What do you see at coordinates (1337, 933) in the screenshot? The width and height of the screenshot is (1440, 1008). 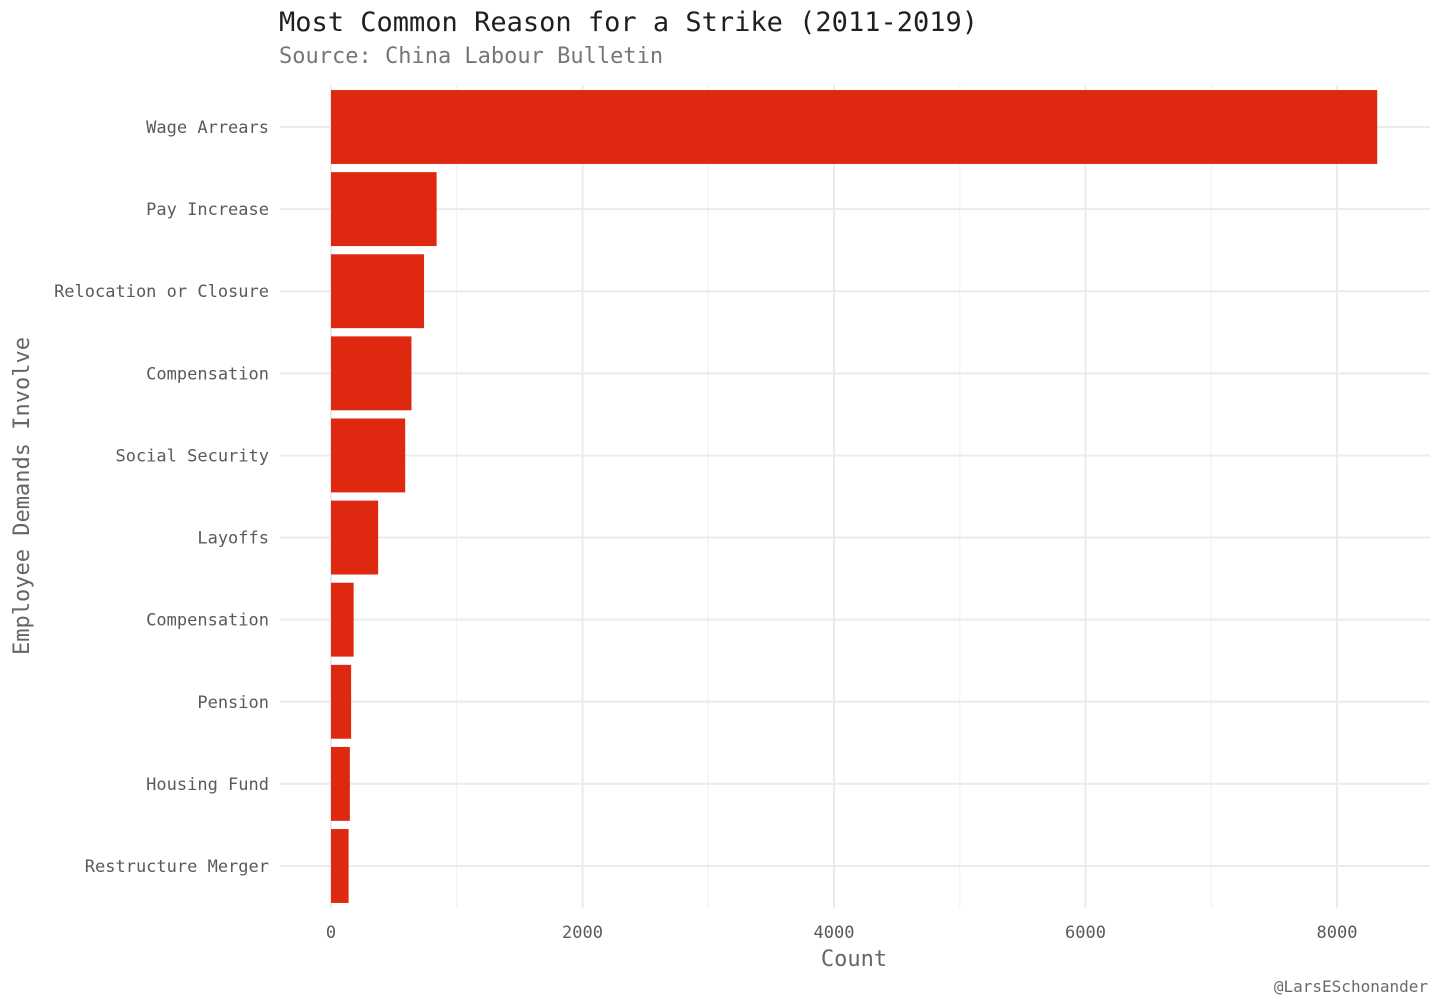 I see `x-tick-label: 8000` at bounding box center [1337, 933].